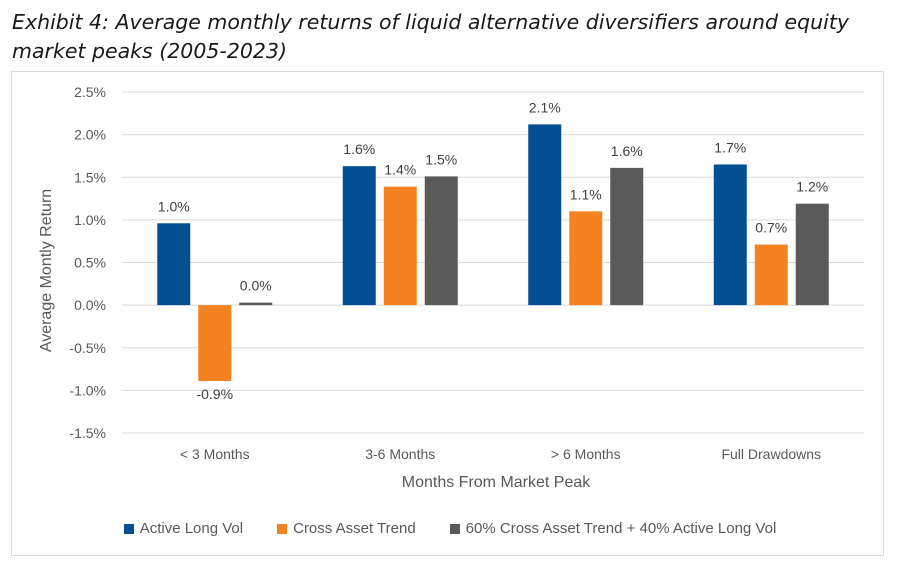 Image resolution: width=900 pixels, height=567 pixels. What do you see at coordinates (771, 228) in the screenshot?
I see `data-label: 0.7%` at bounding box center [771, 228].